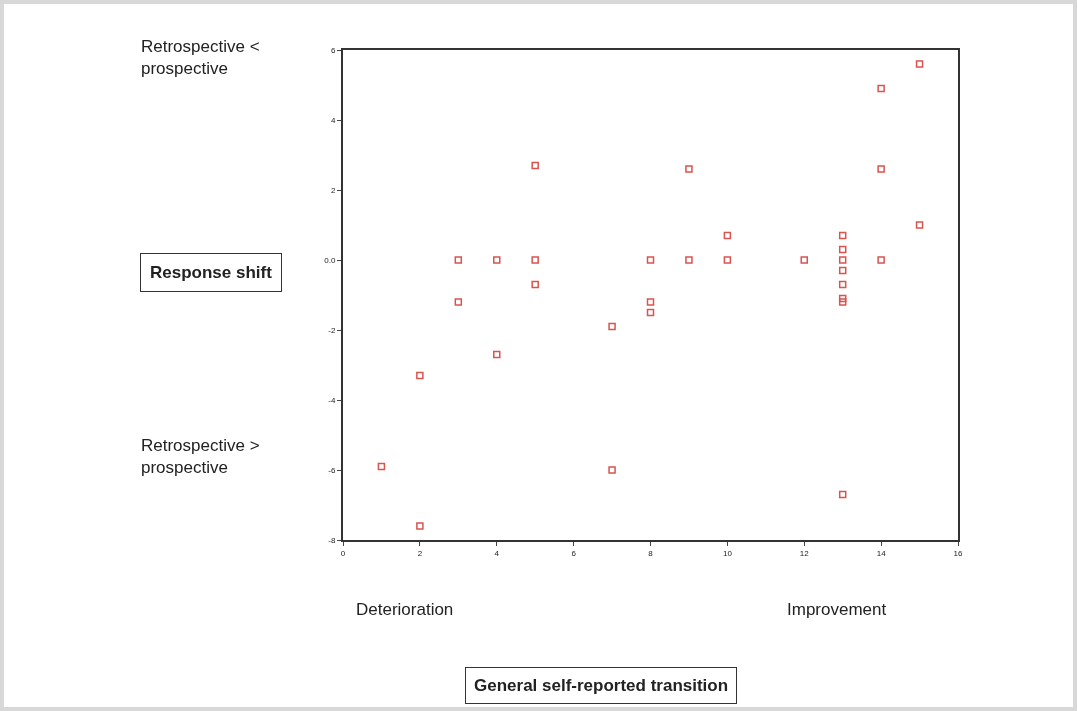 The image size is (1077, 711). Describe the element at coordinates (837, 609) in the screenshot. I see `text: Improvement` at that location.